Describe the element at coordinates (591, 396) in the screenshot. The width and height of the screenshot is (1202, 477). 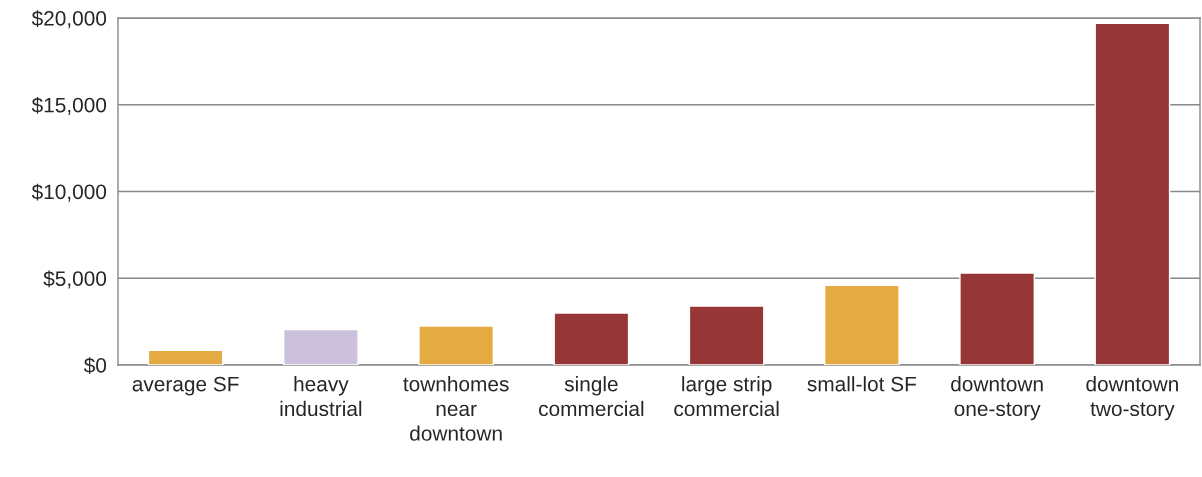
I see `x-tick-label: single commercial` at that location.